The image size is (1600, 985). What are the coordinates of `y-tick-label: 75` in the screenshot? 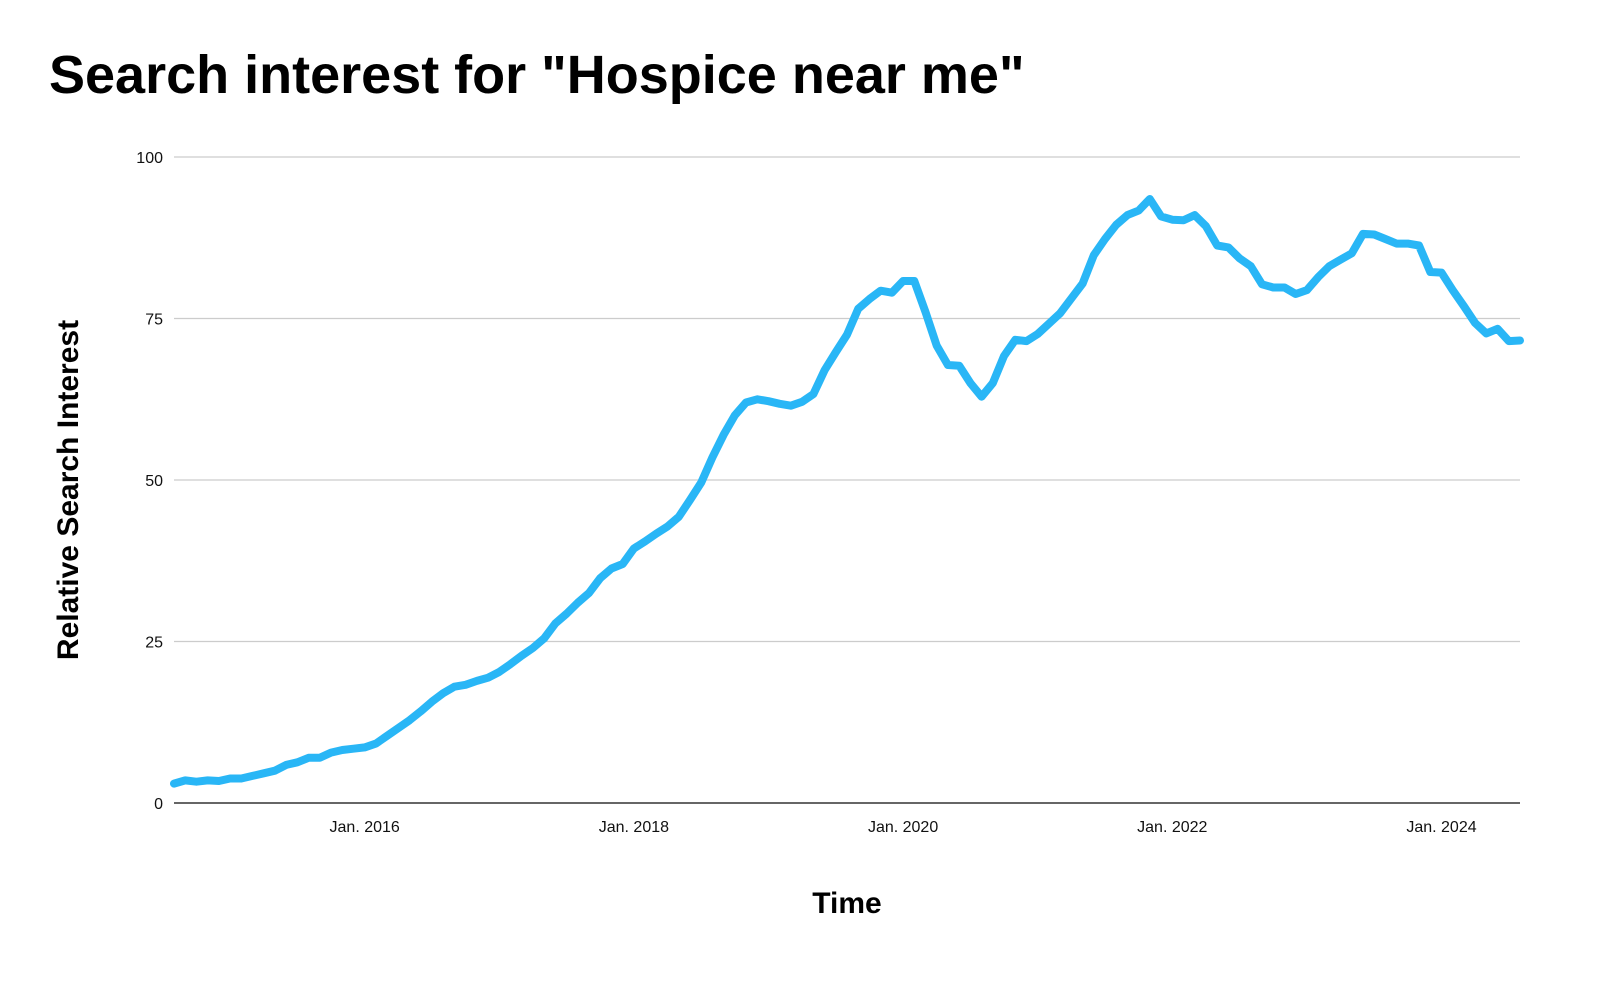 It's located at (154, 320).